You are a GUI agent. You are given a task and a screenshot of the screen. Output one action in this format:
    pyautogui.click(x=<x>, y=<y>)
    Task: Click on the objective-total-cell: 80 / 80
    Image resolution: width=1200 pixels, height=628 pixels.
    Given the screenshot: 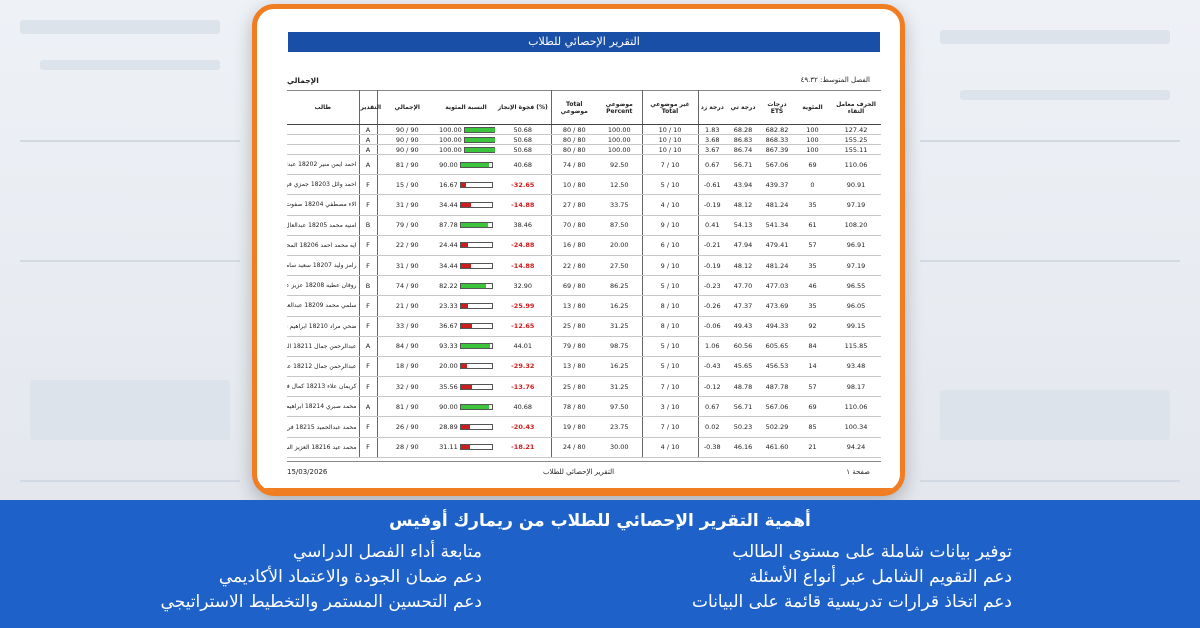 What is the action you would take?
    pyautogui.click(x=574, y=129)
    